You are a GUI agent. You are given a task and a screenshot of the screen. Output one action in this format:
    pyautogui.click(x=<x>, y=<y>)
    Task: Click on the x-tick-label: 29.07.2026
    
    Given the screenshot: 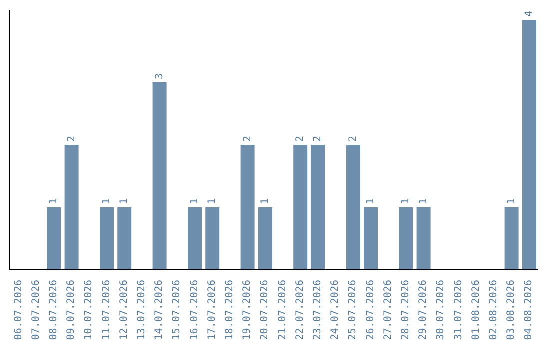 What is the action you would take?
    pyautogui.click(x=424, y=310)
    